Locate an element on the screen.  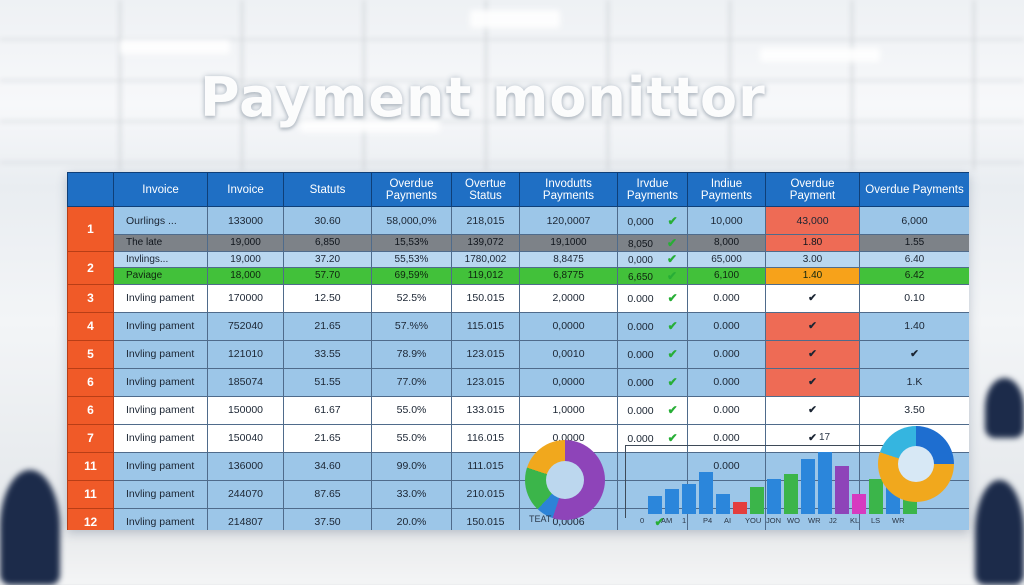
x-tick-label: J2 is located at coordinates (833, 520).